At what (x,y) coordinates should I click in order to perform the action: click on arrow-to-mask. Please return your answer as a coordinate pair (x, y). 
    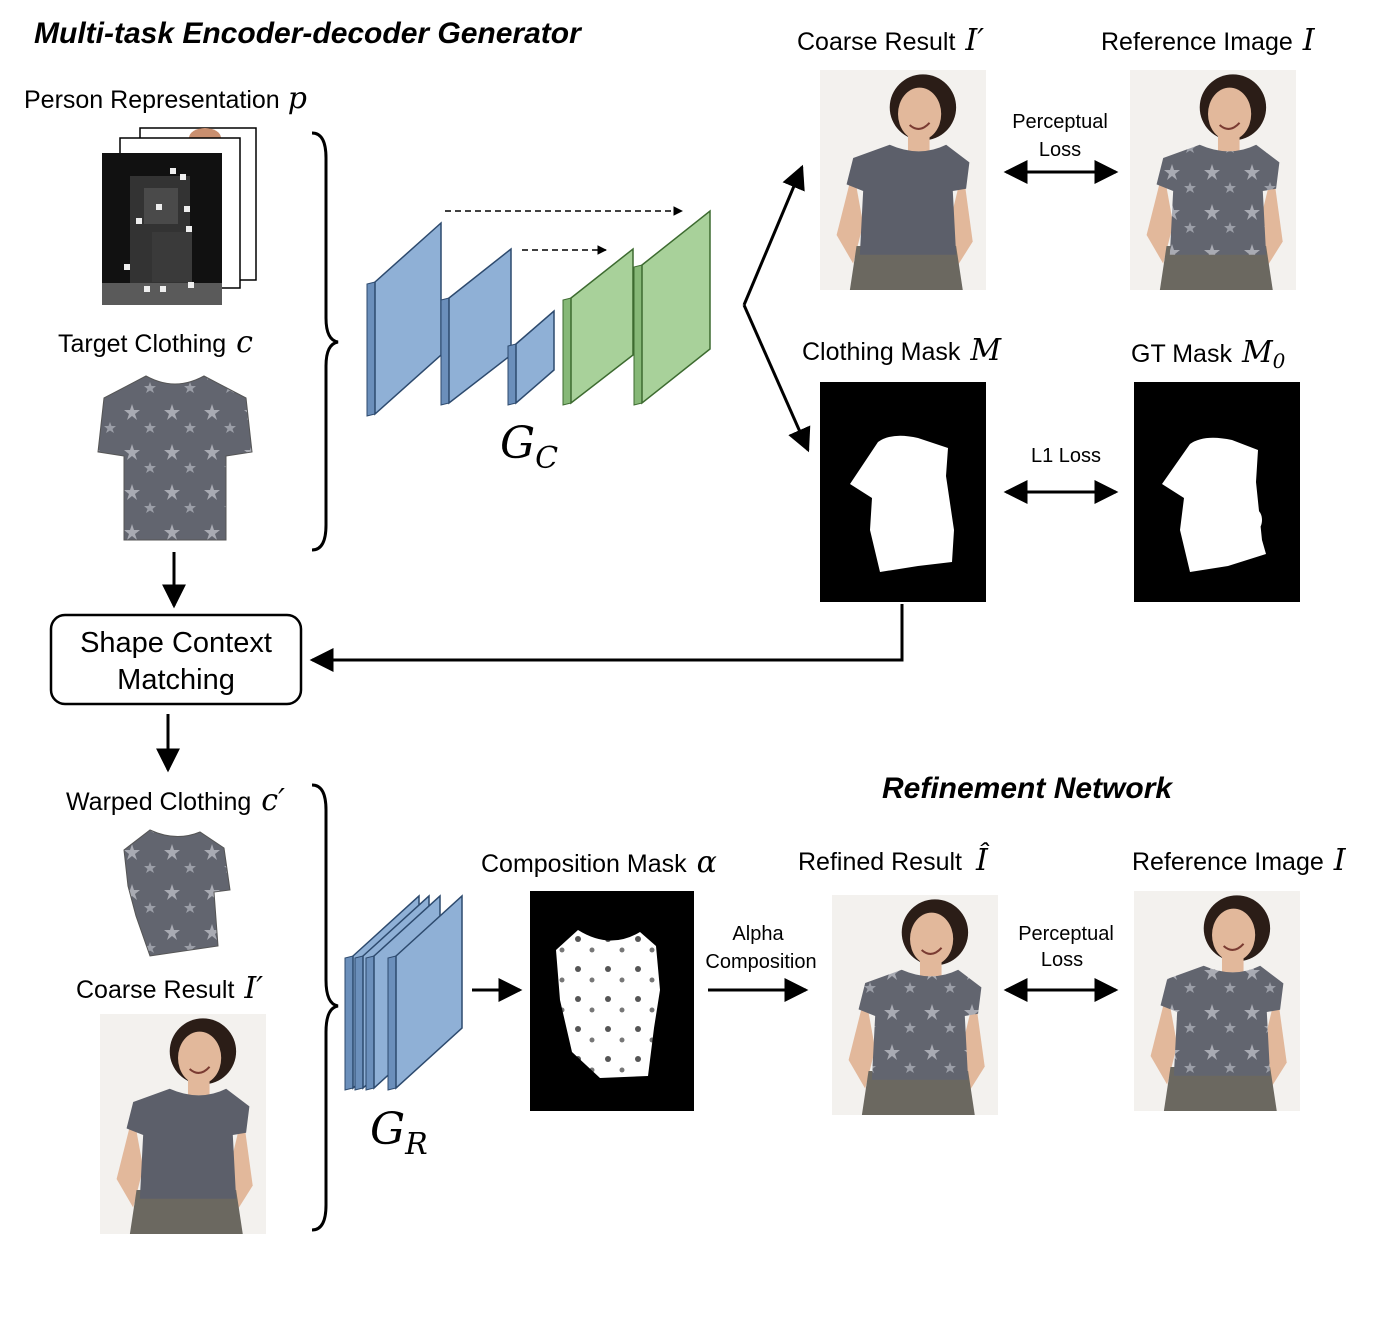
    Looking at the image, I should click on (776, 378).